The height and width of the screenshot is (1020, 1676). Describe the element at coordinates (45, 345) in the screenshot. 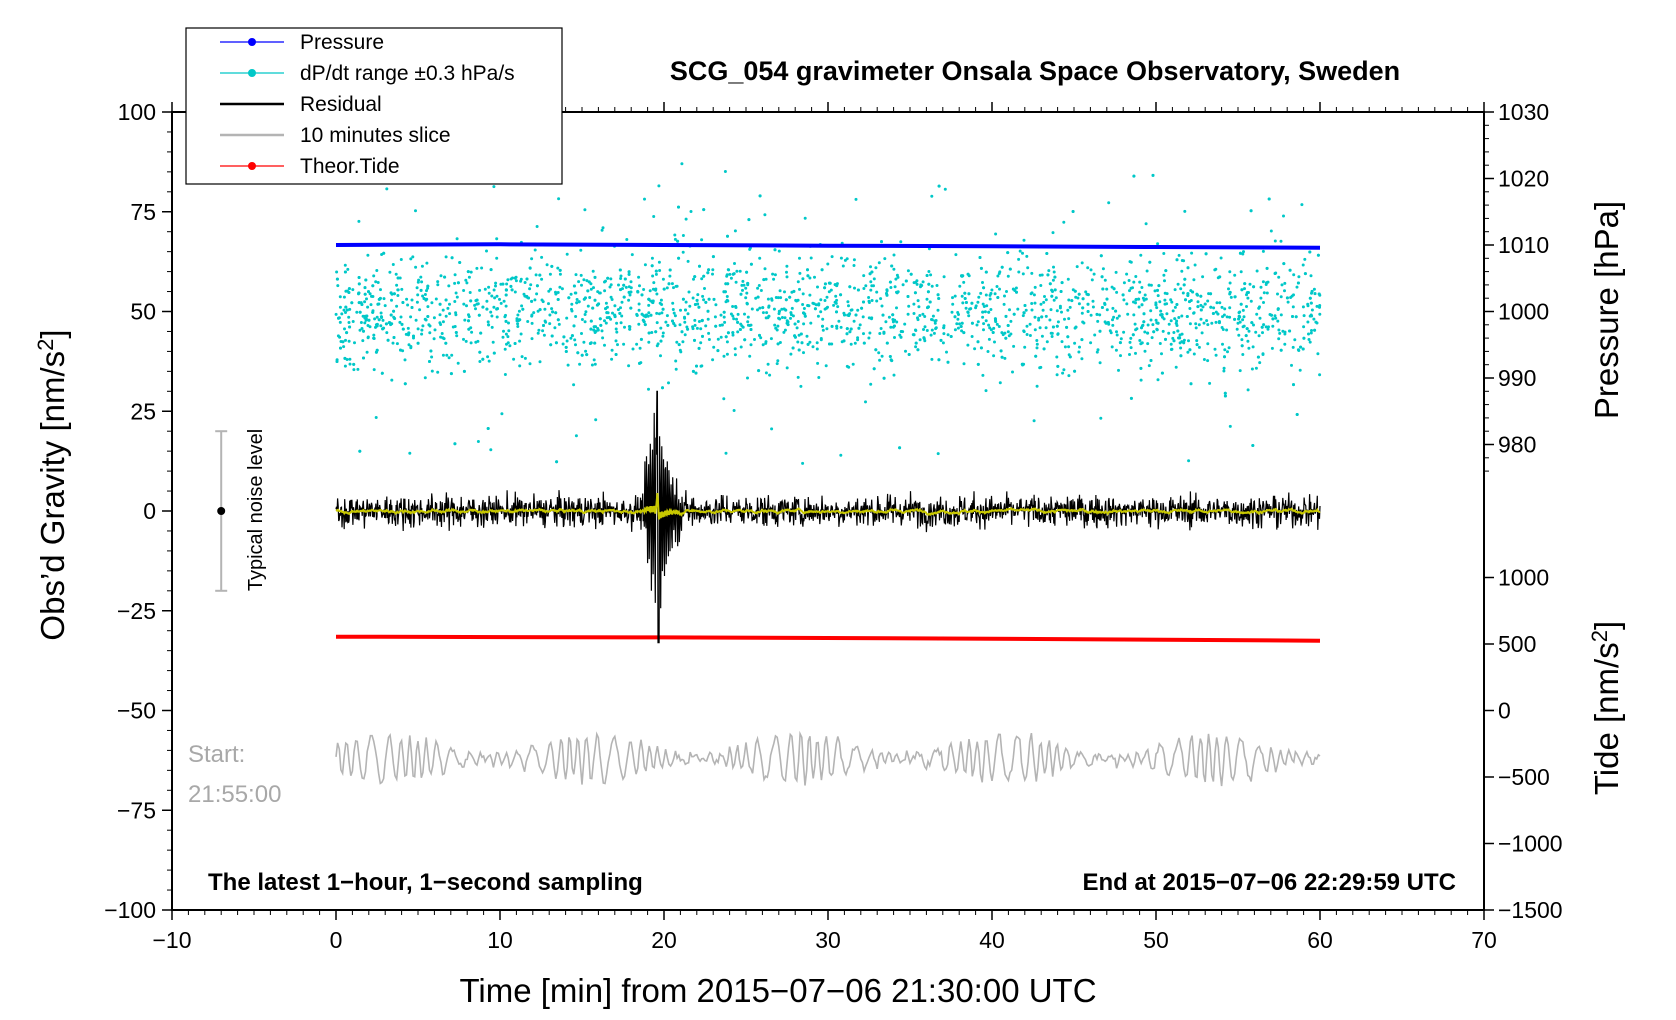

I see `left-axis-title-sup: 2` at that location.